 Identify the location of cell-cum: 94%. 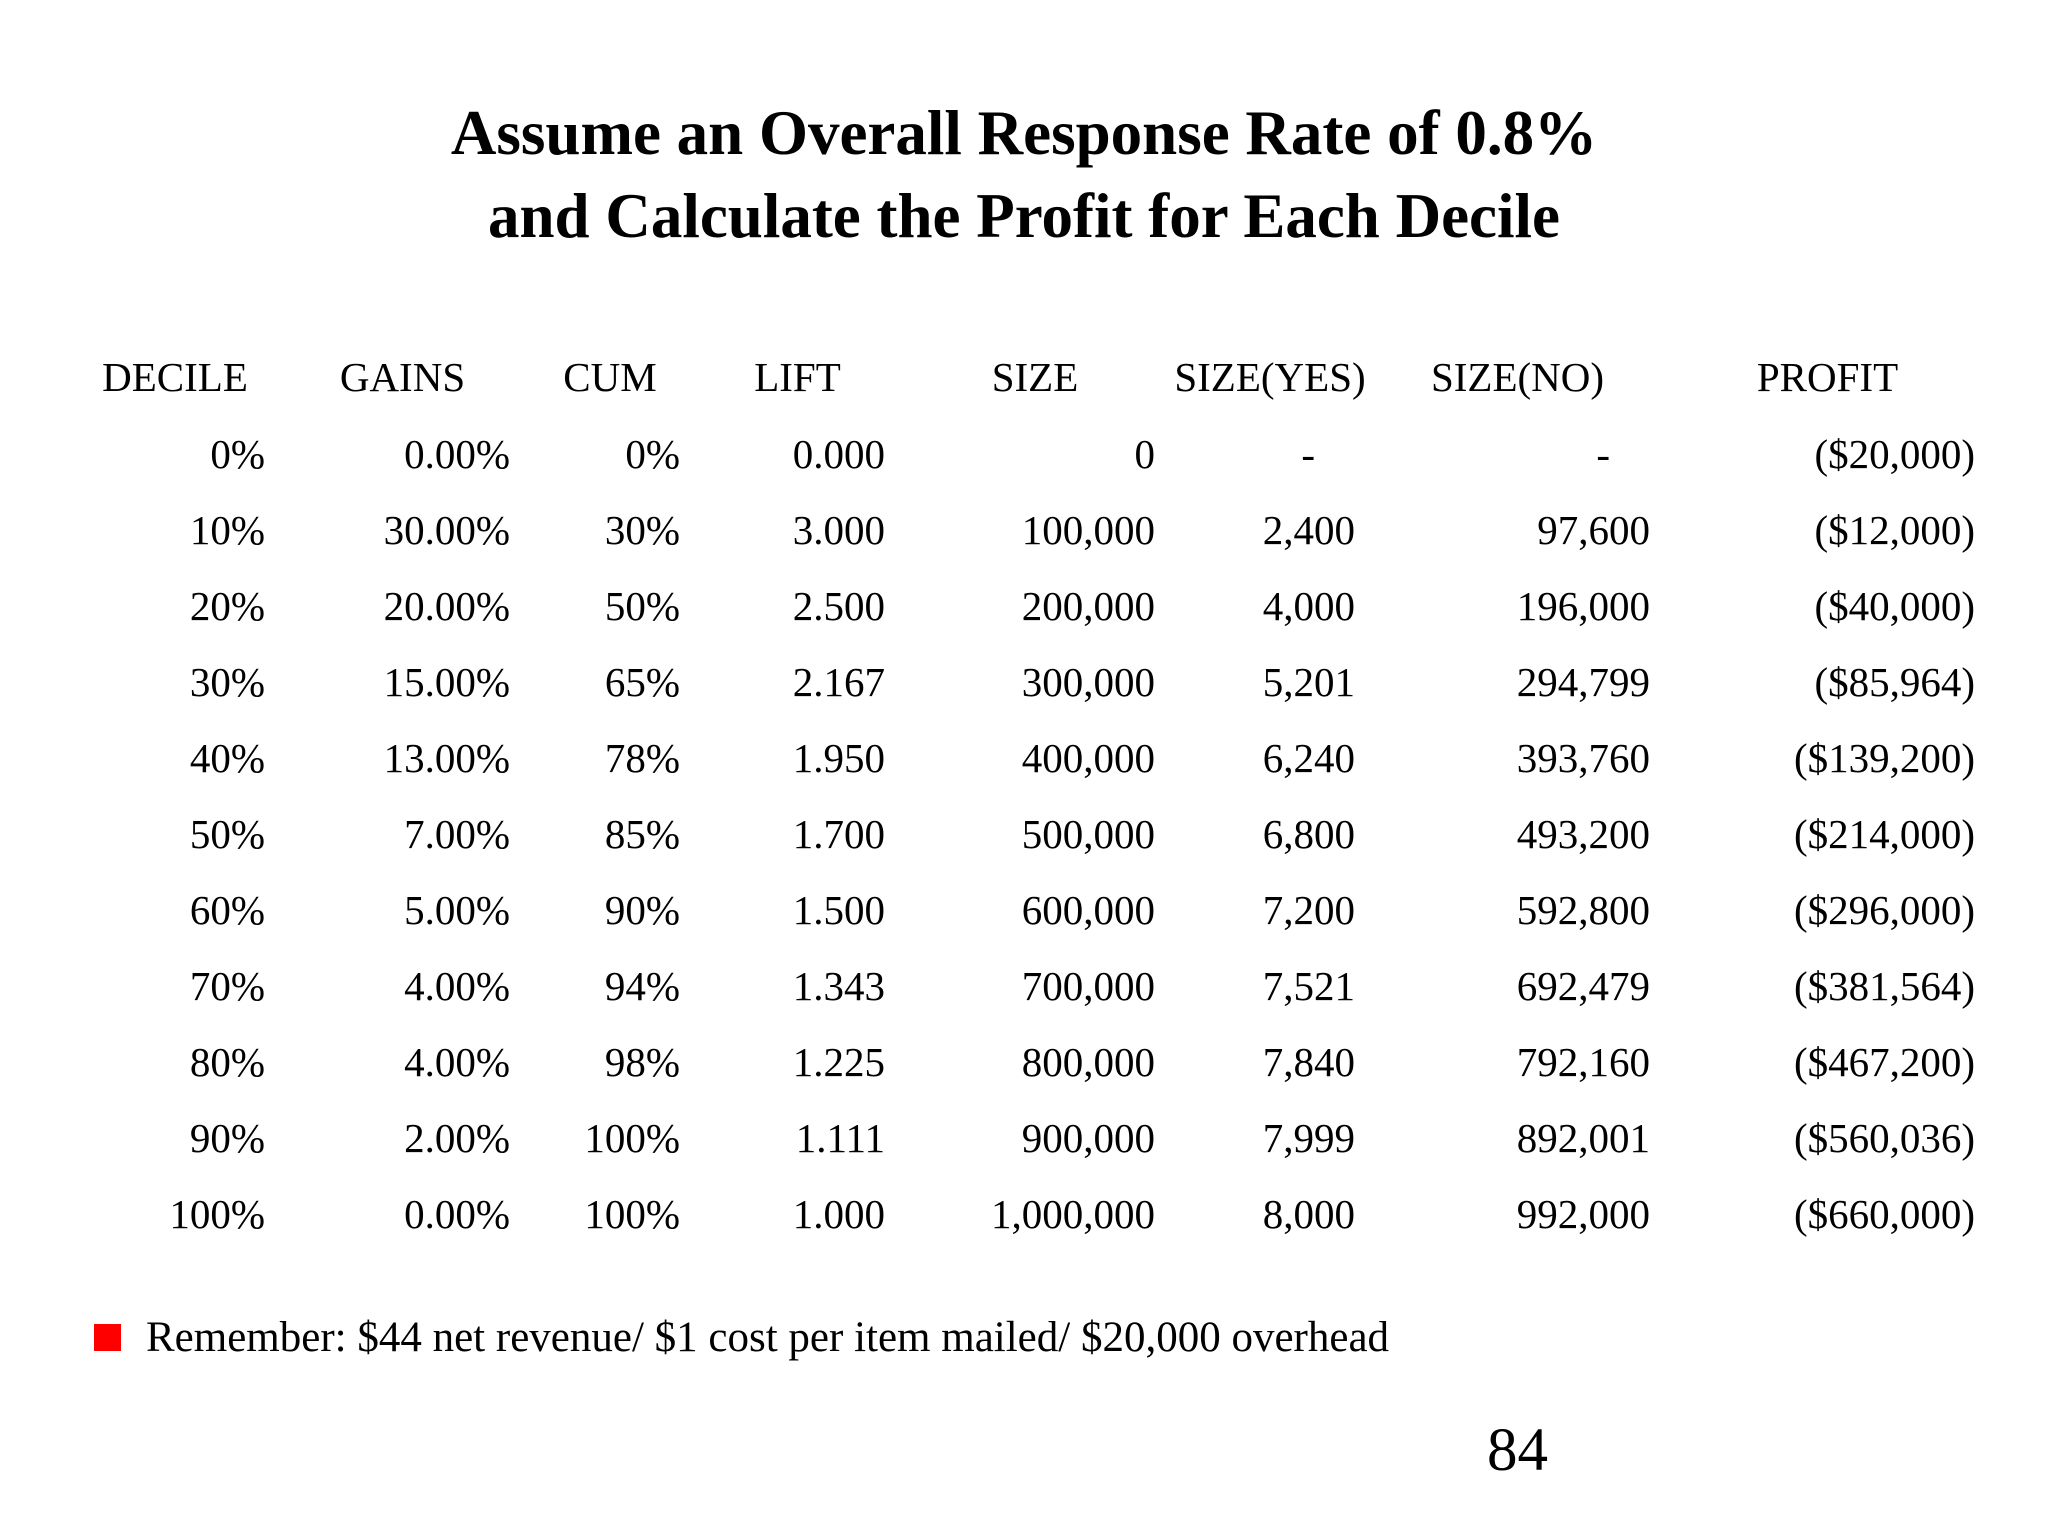
(642, 986).